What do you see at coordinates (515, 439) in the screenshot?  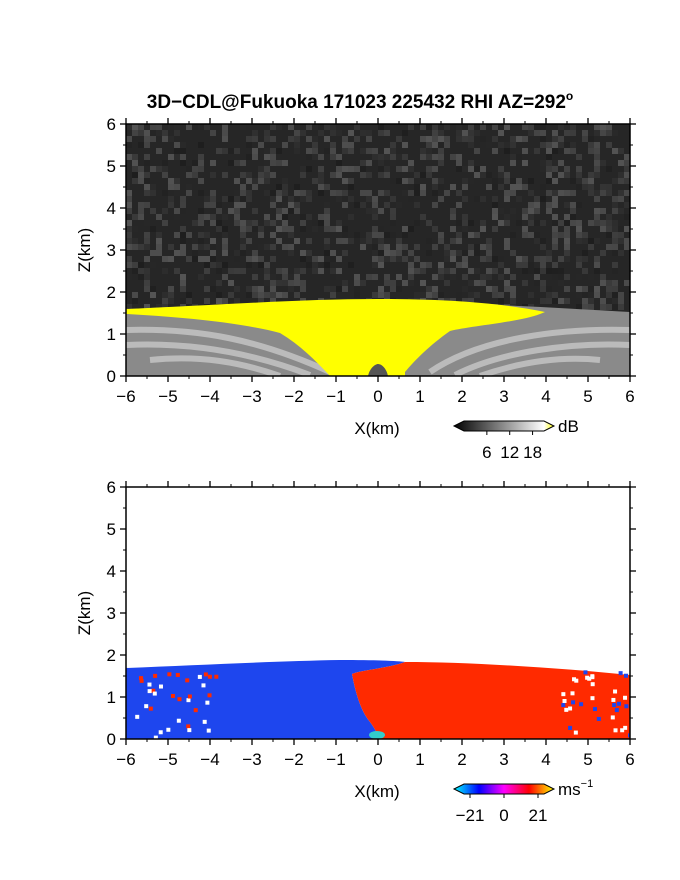 I see `backscatter-colorbar: dB 6 12 18` at bounding box center [515, 439].